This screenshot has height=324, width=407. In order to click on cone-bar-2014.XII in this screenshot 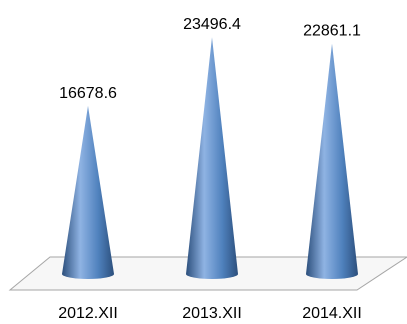, I will do `click(332, 161)`.